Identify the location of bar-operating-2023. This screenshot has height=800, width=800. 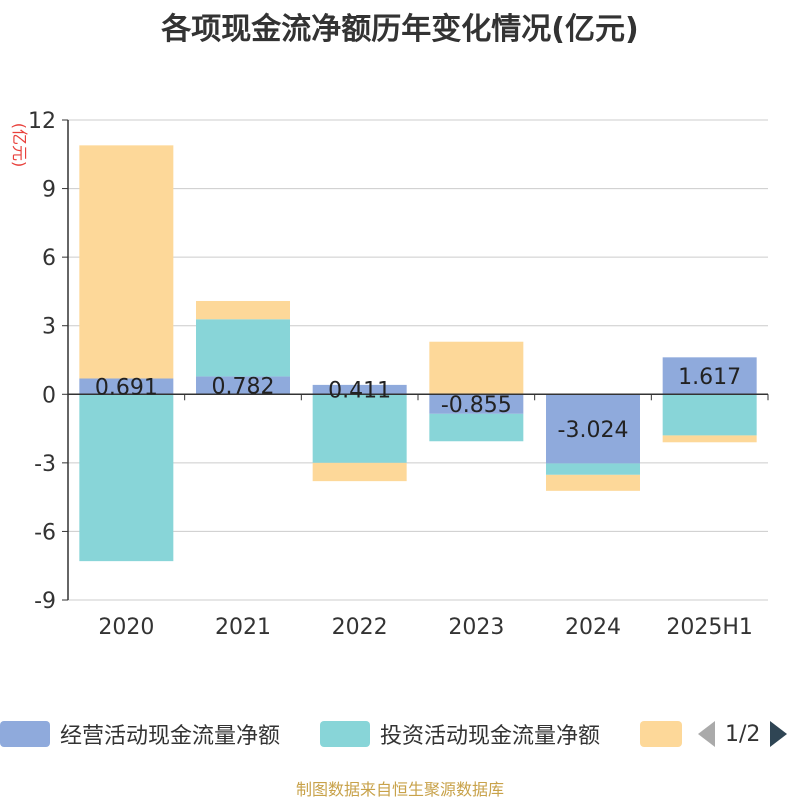
(476, 404).